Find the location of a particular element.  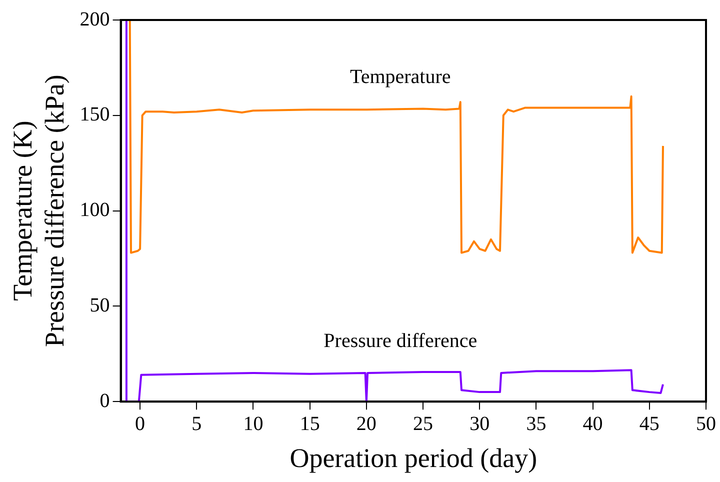

x-tick-label: 15 is located at coordinates (310, 423).